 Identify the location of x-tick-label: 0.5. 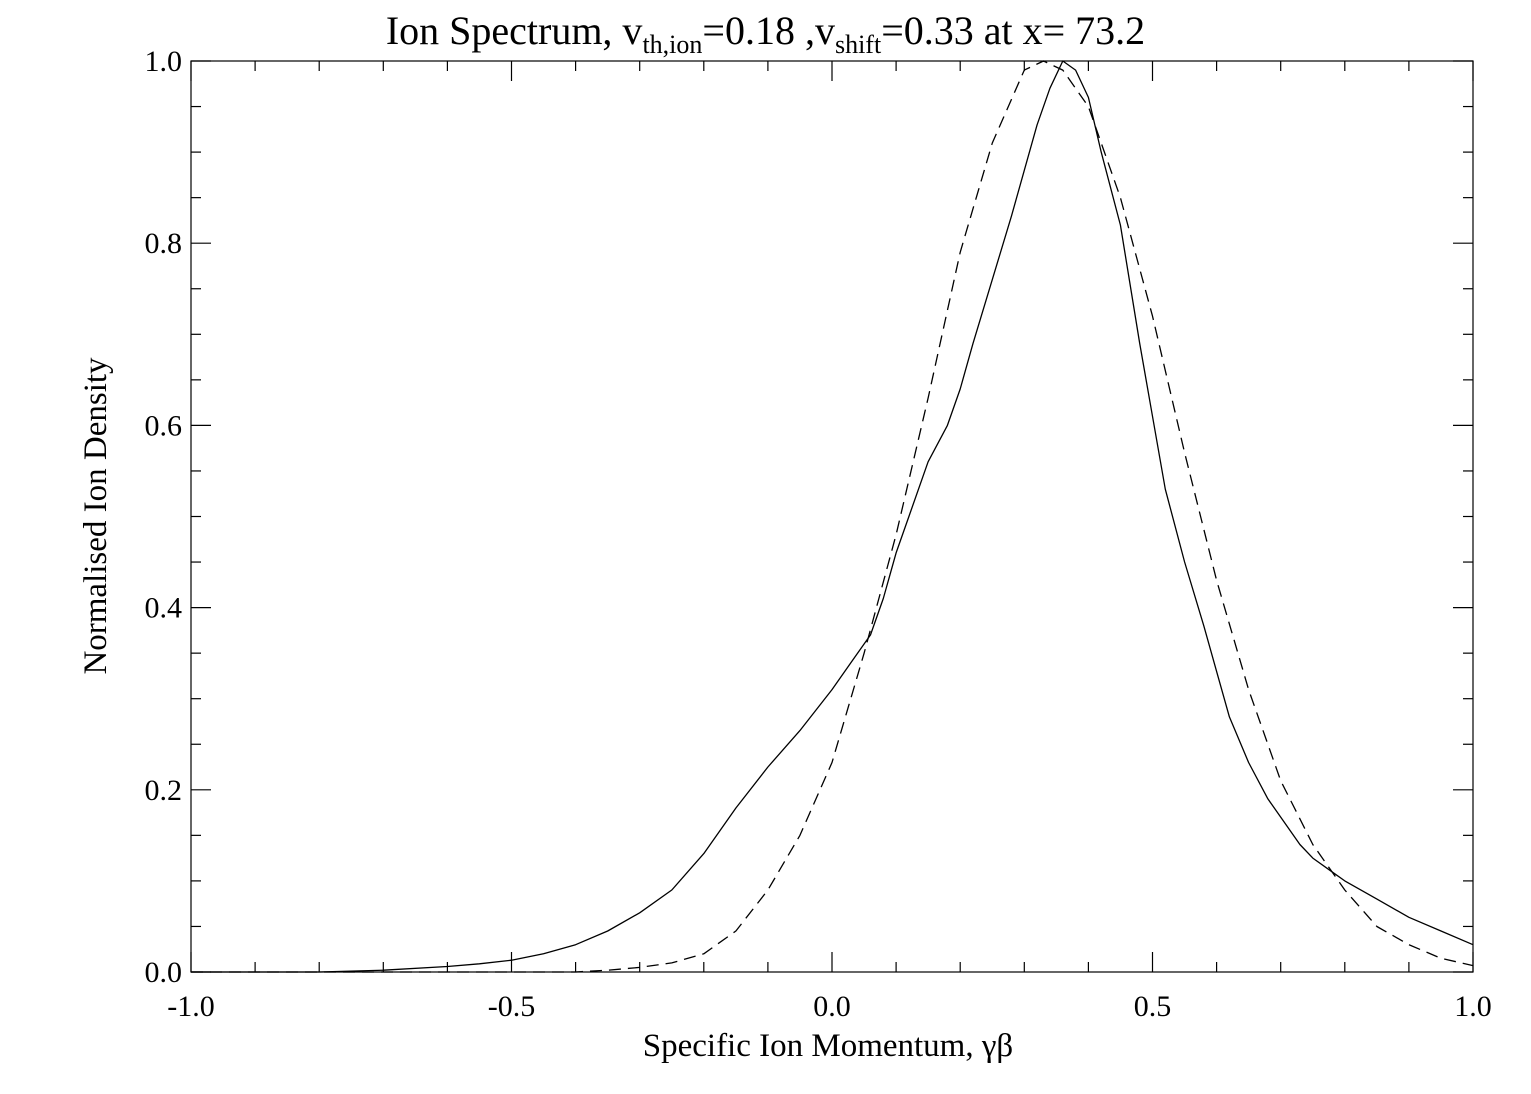
(1153, 1006).